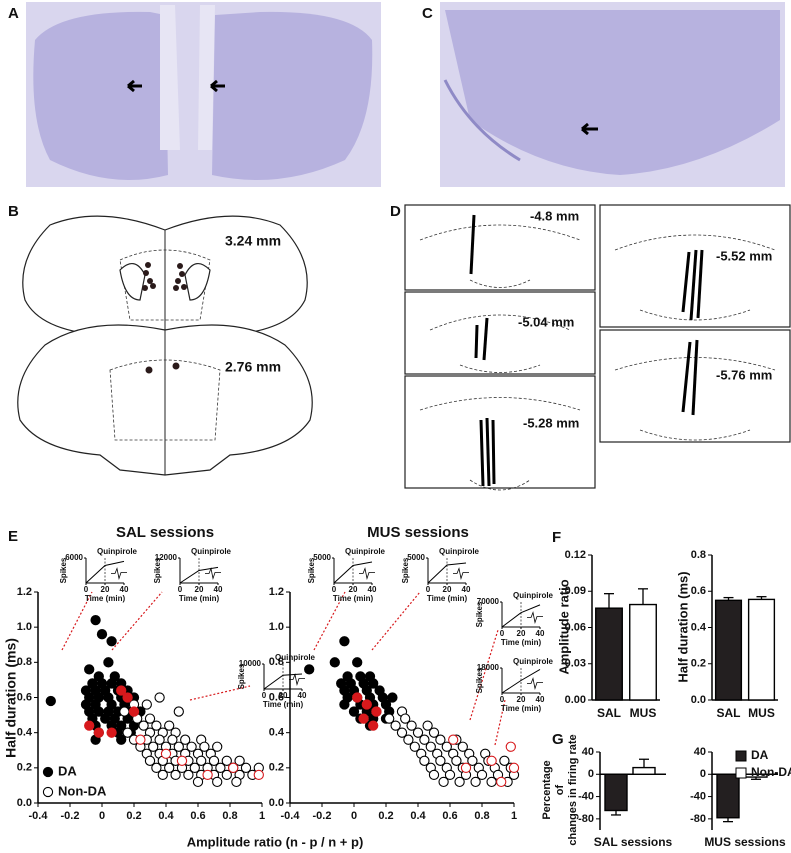  Describe the element at coordinates (67, 770) in the screenshot. I see `legend-label: DA` at that location.